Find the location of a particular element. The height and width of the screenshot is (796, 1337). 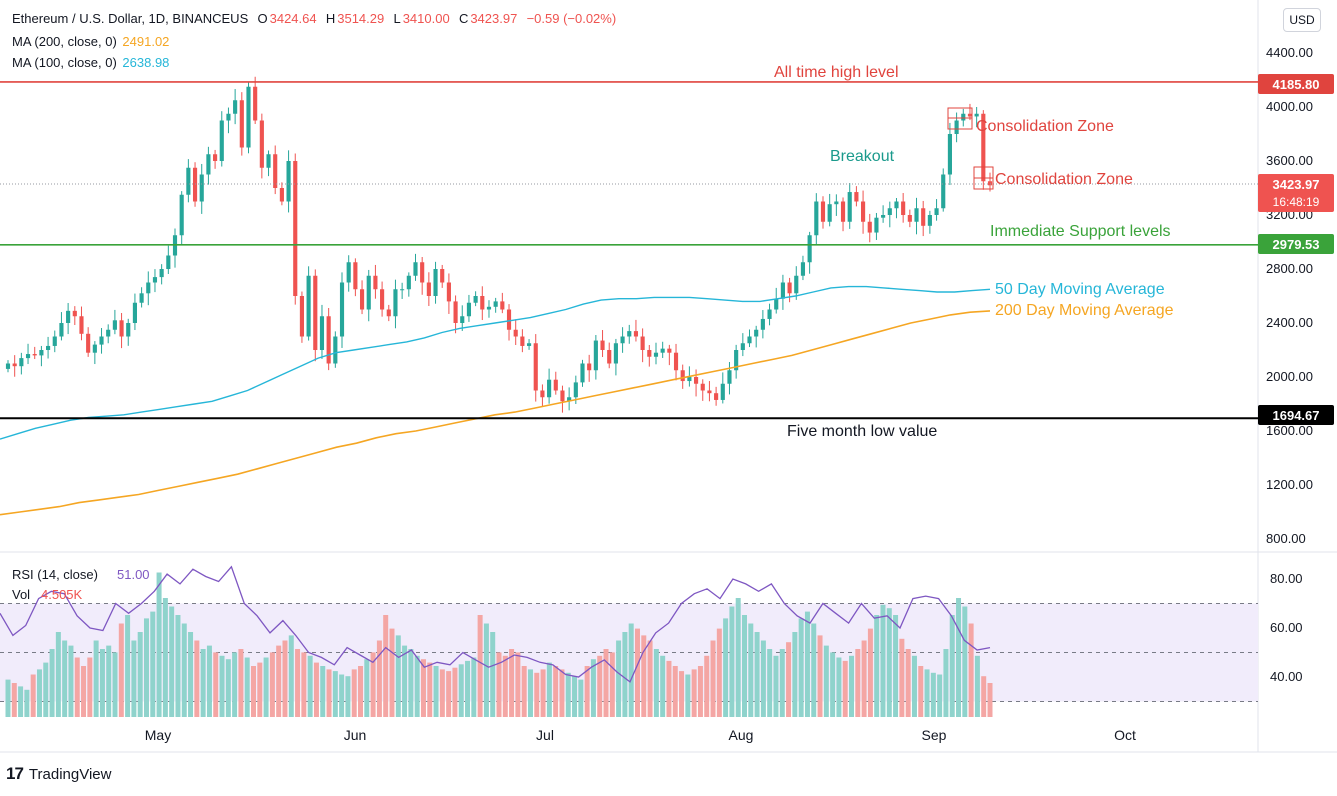

ma100-legend-value: 2638.98 is located at coordinates (146, 62).